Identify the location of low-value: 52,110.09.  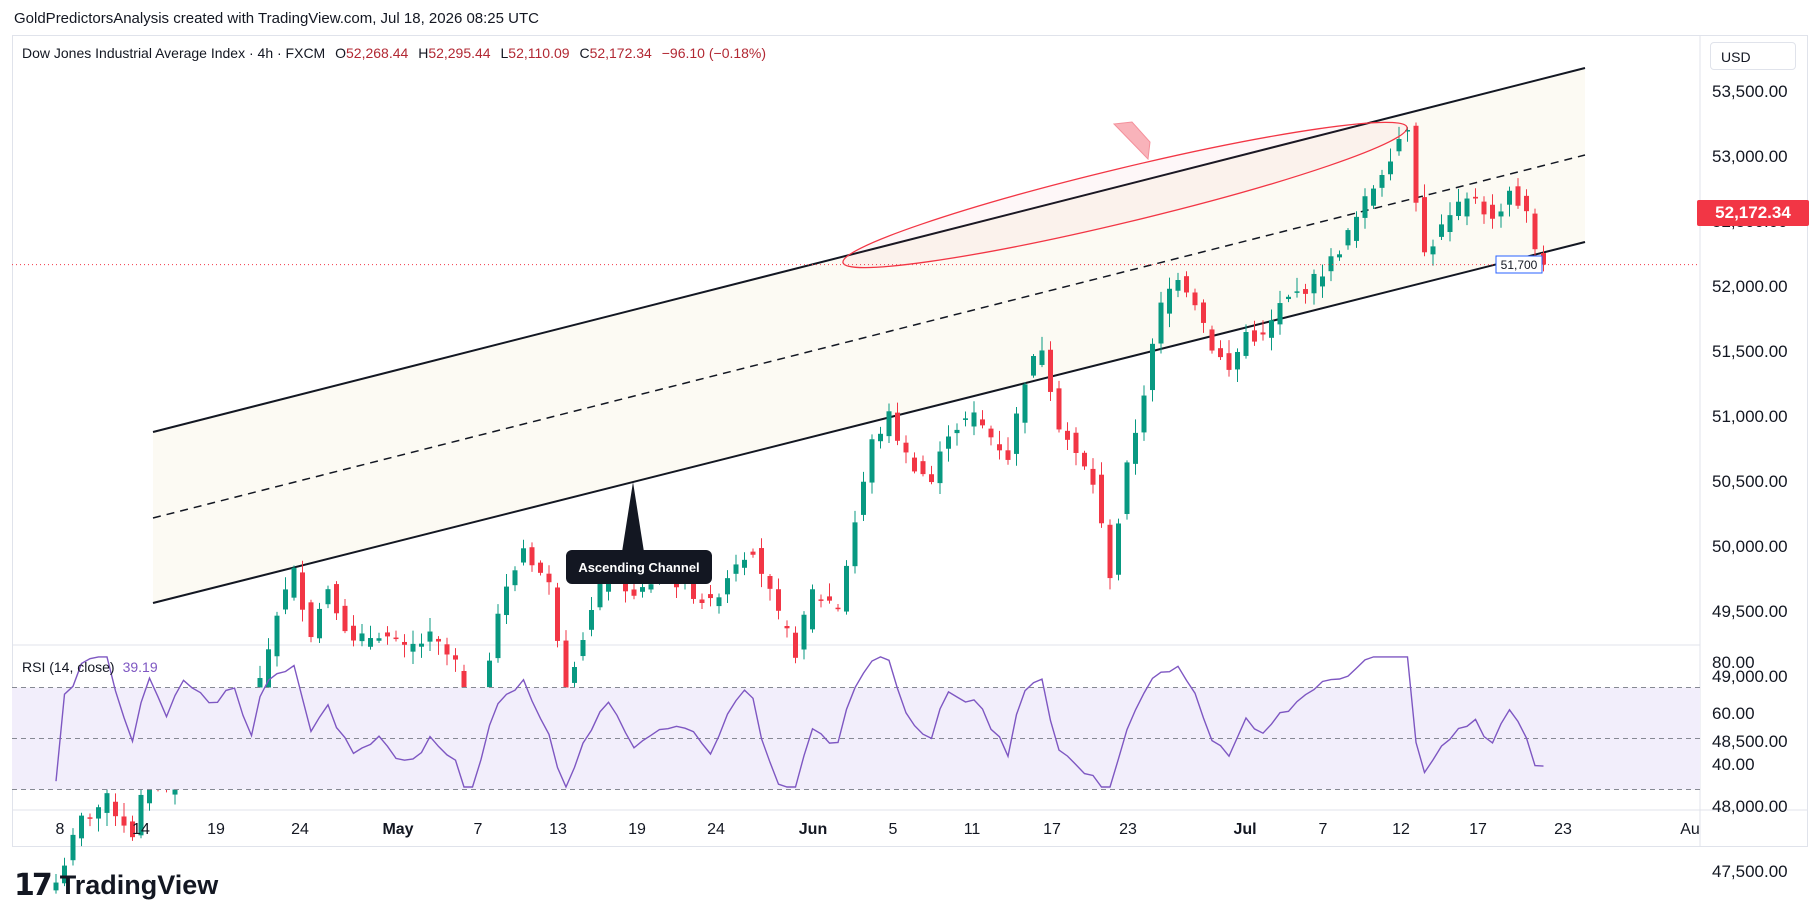
(539, 53).